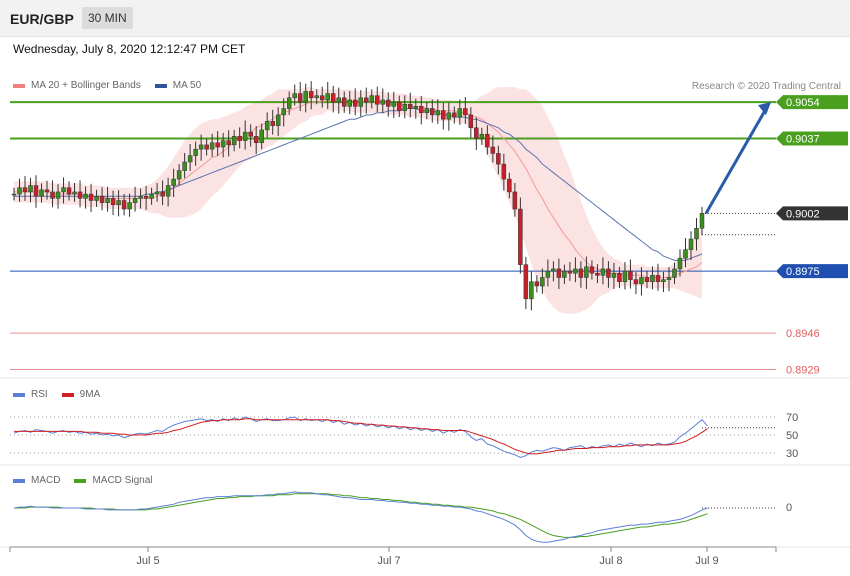 The height and width of the screenshot is (576, 850). Describe the element at coordinates (82, 480) in the screenshot. I see `macd-legend: MACD MACD Signal` at that location.